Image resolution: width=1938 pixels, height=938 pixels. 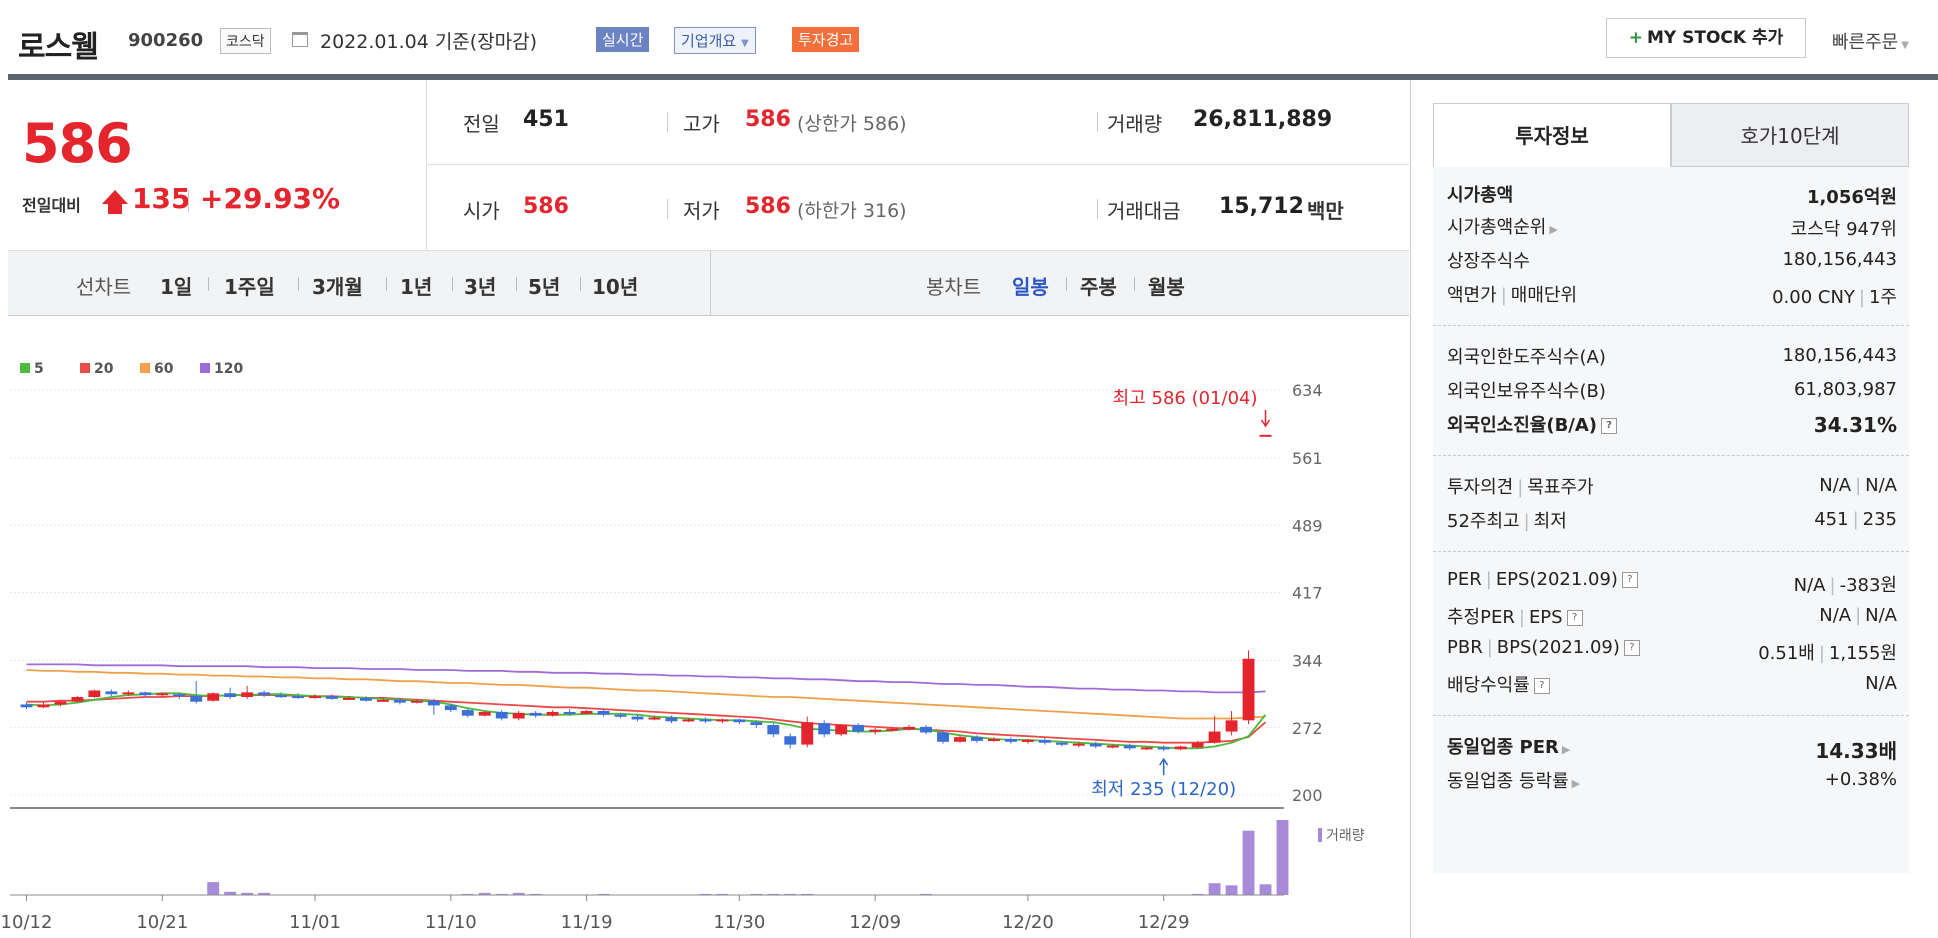 What do you see at coordinates (546, 206) in the screenshot?
I see `open-value: 586` at bounding box center [546, 206].